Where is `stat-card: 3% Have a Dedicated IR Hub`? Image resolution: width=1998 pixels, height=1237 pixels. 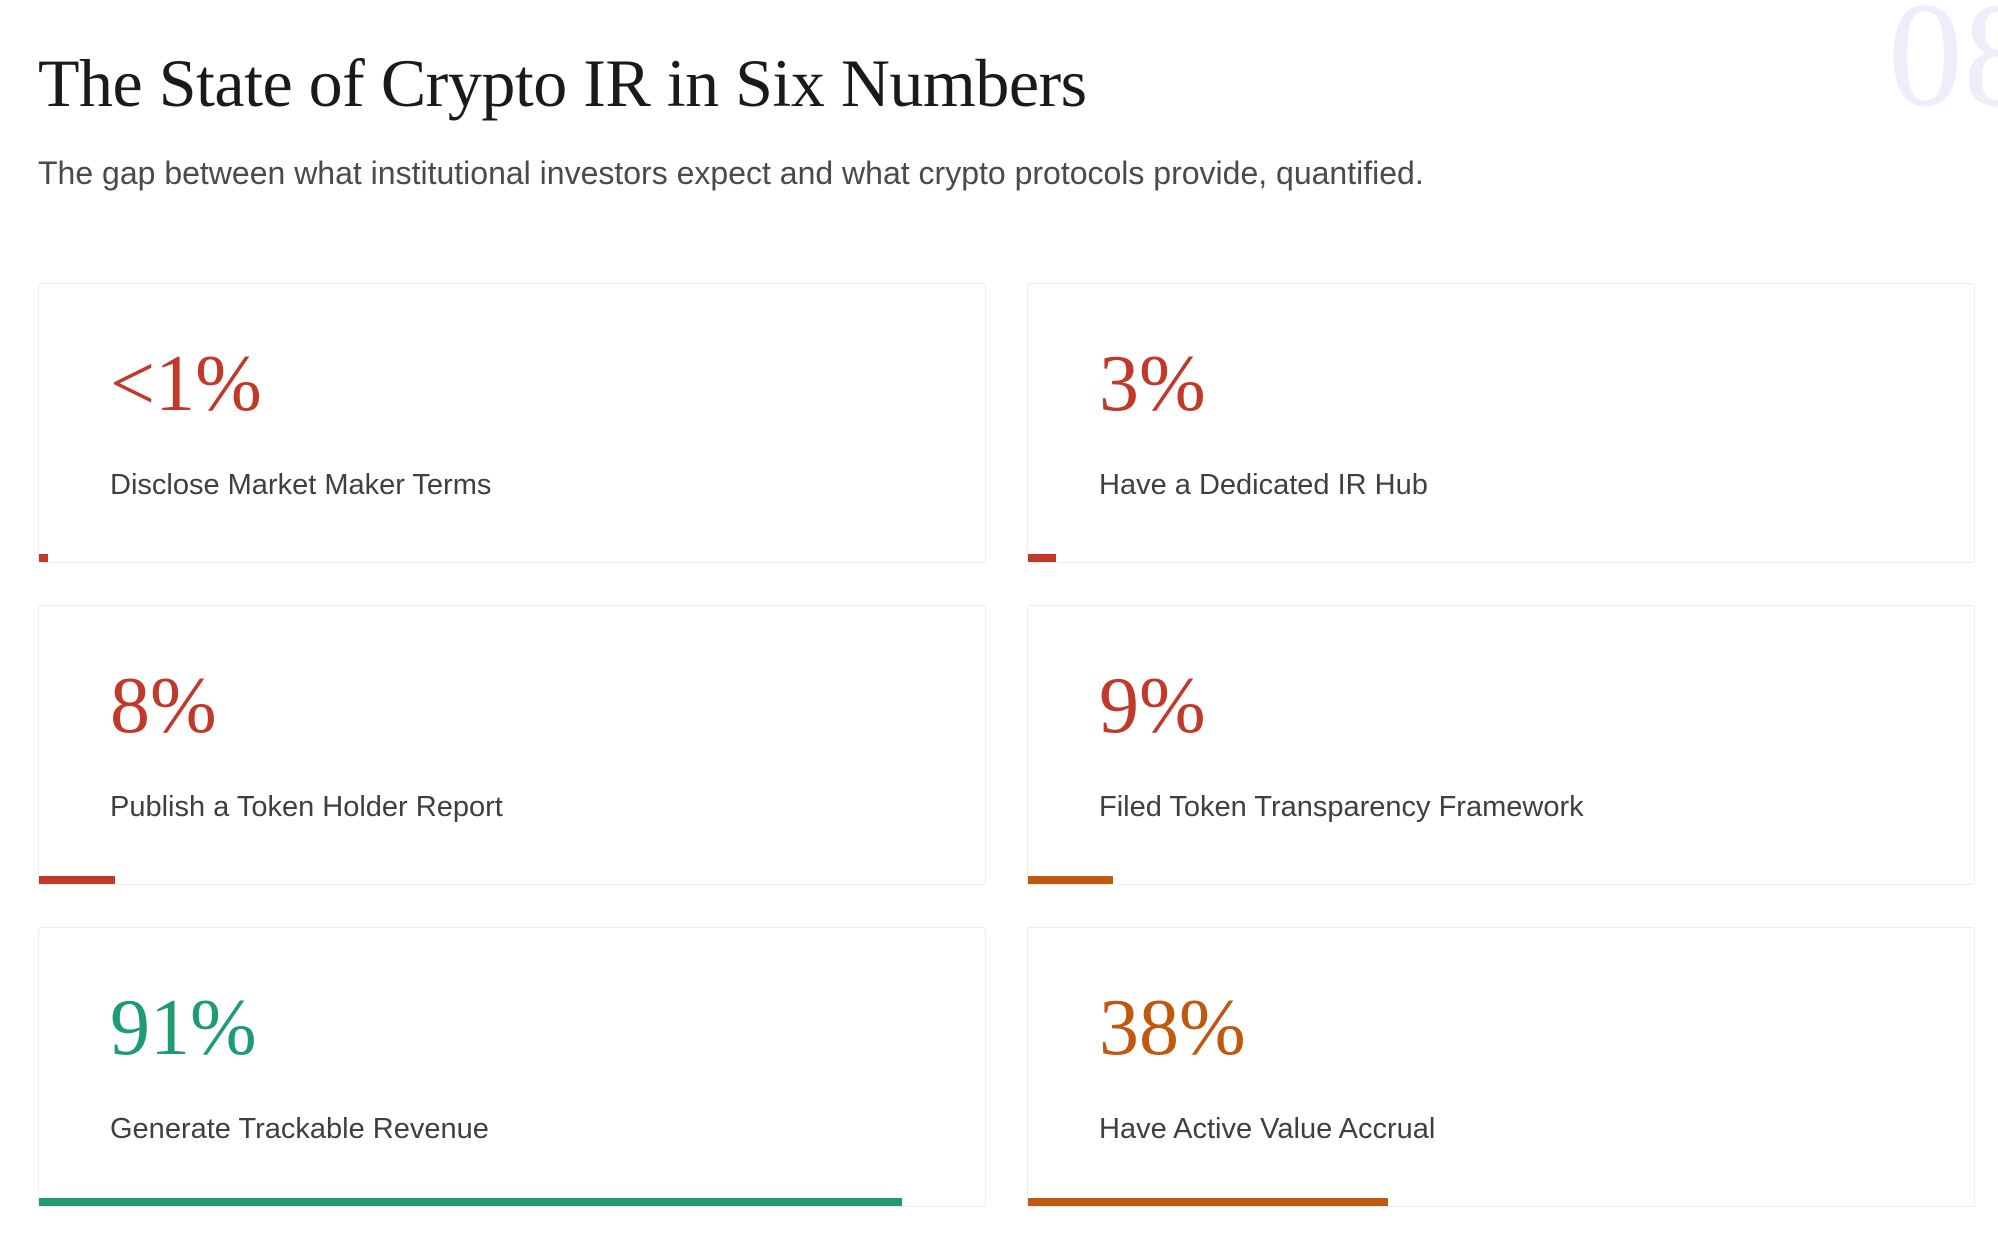
stat-card: 3% Have a Dedicated IR Hub is located at coordinates (1501, 423).